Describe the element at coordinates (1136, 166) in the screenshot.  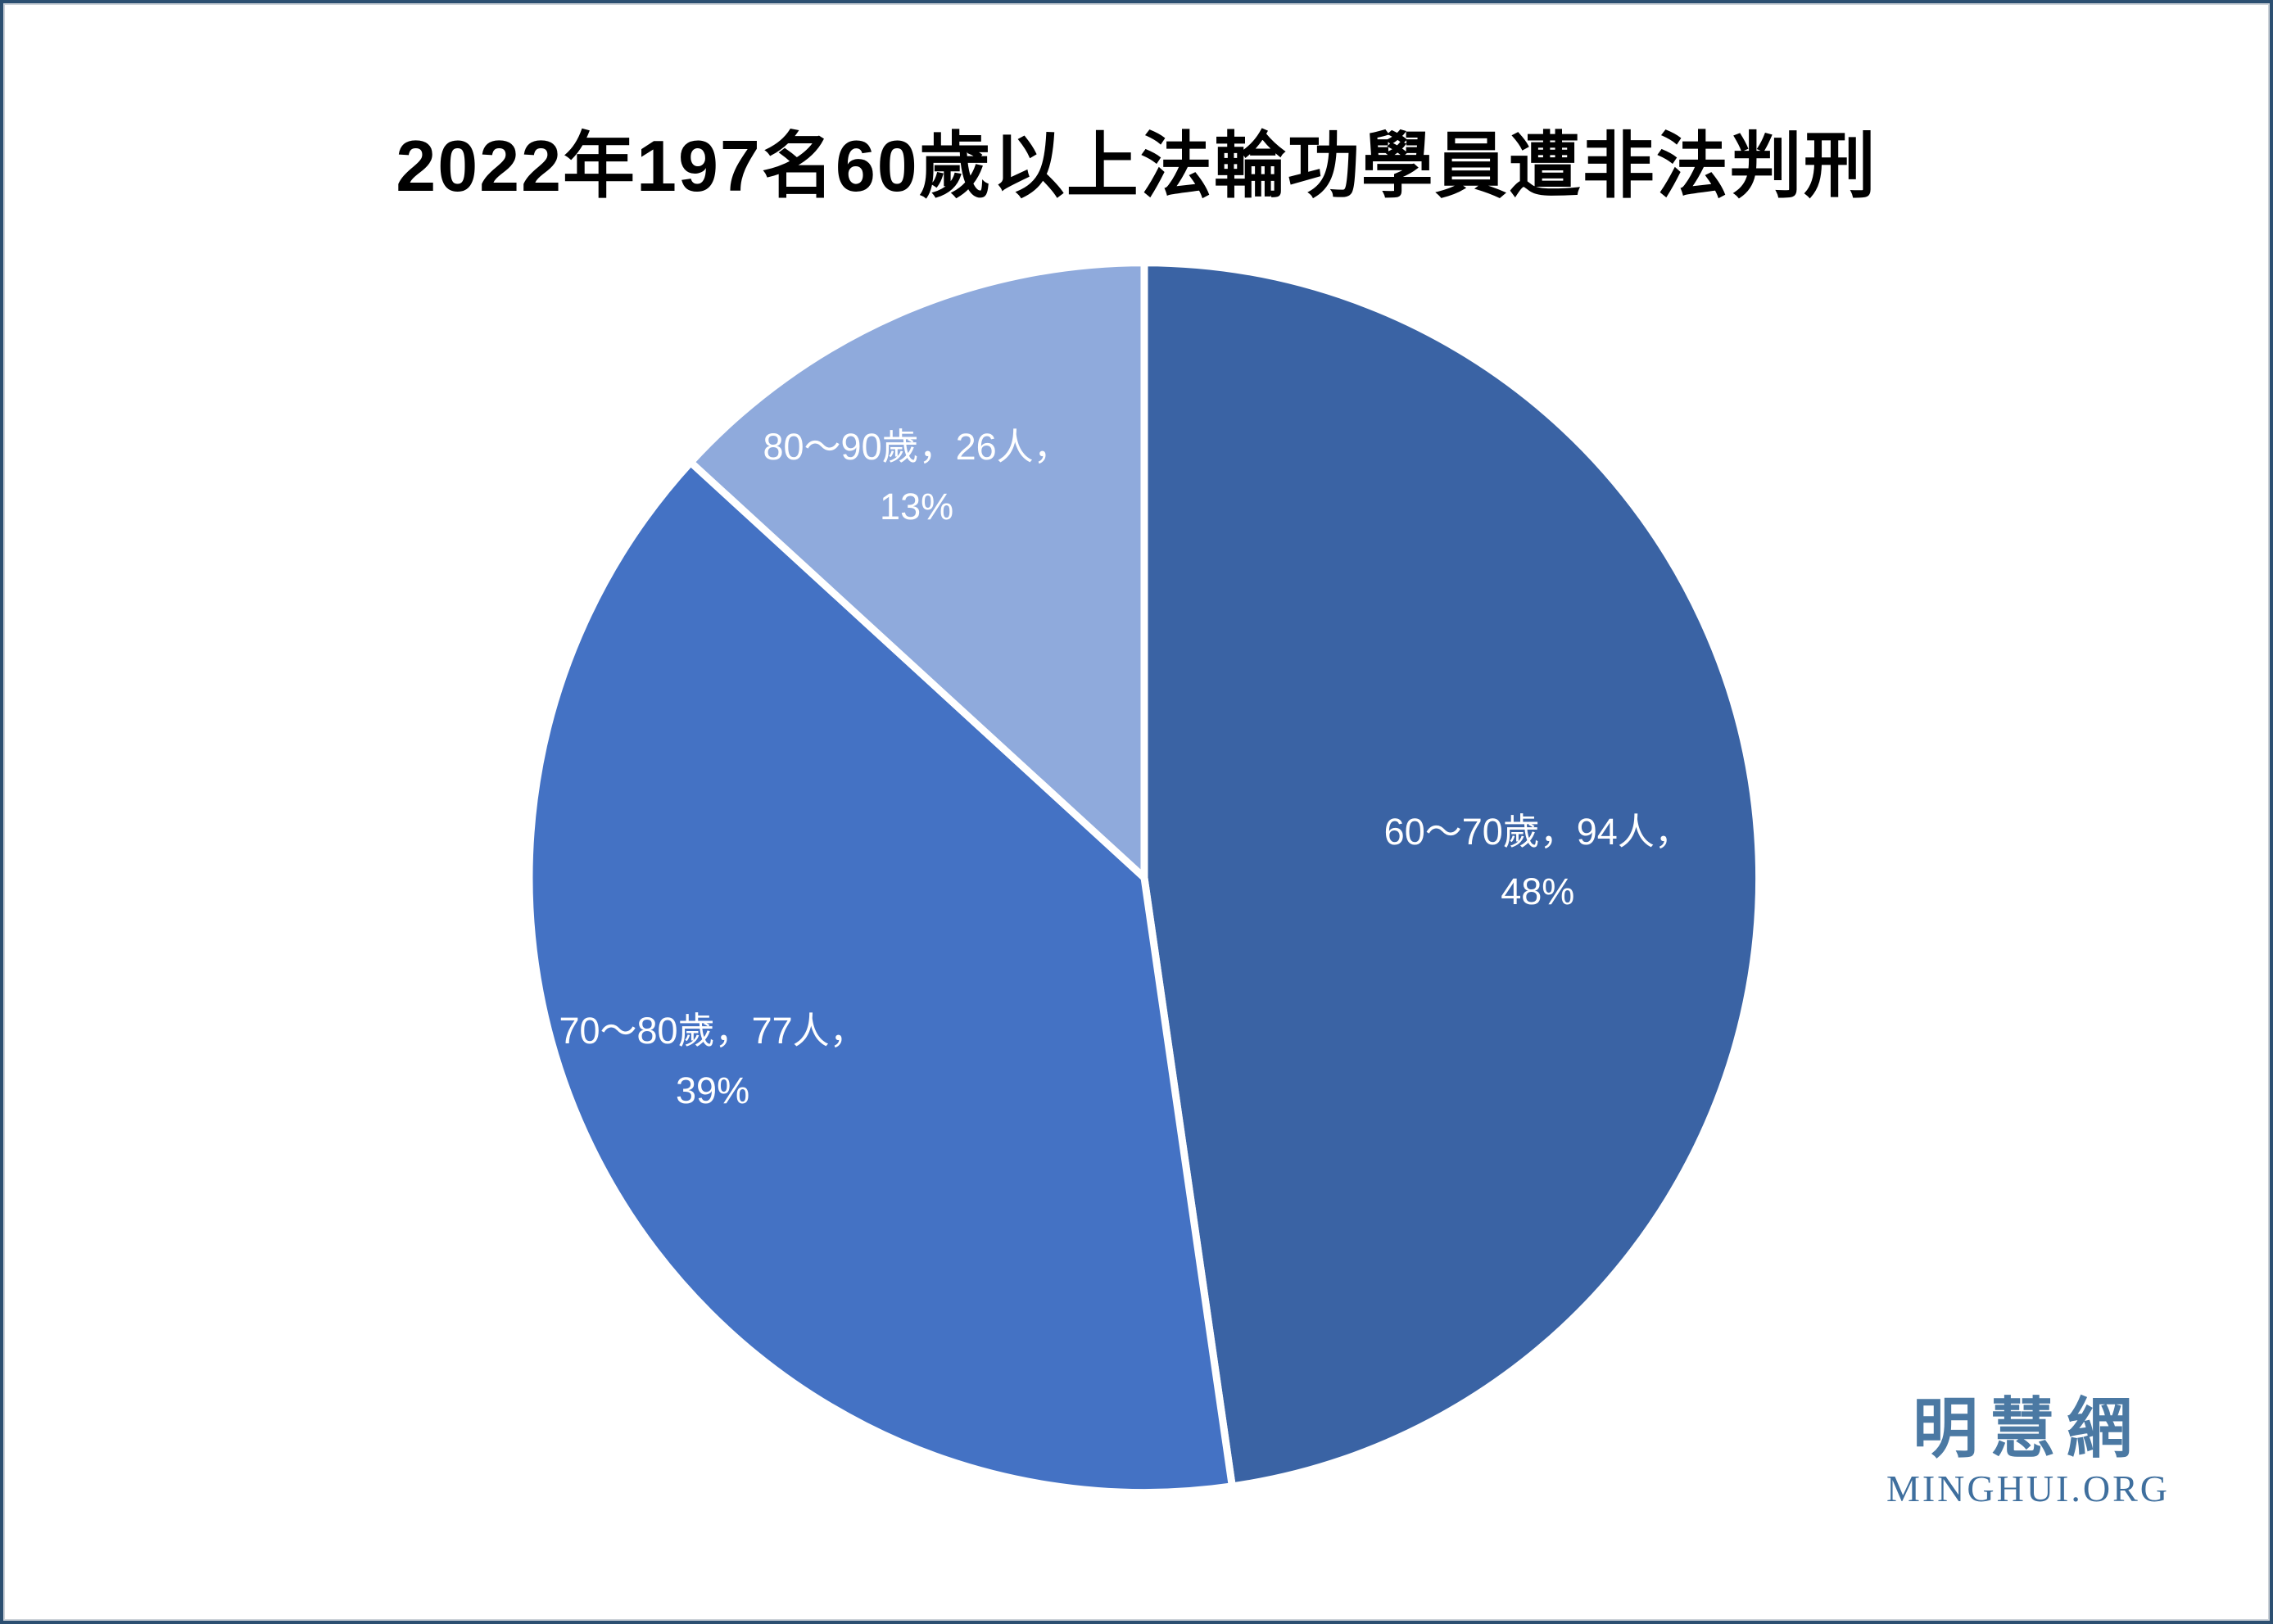
I see `chart-title: 2022年197名60歲以上法輪功學員遭非法判刑` at that location.